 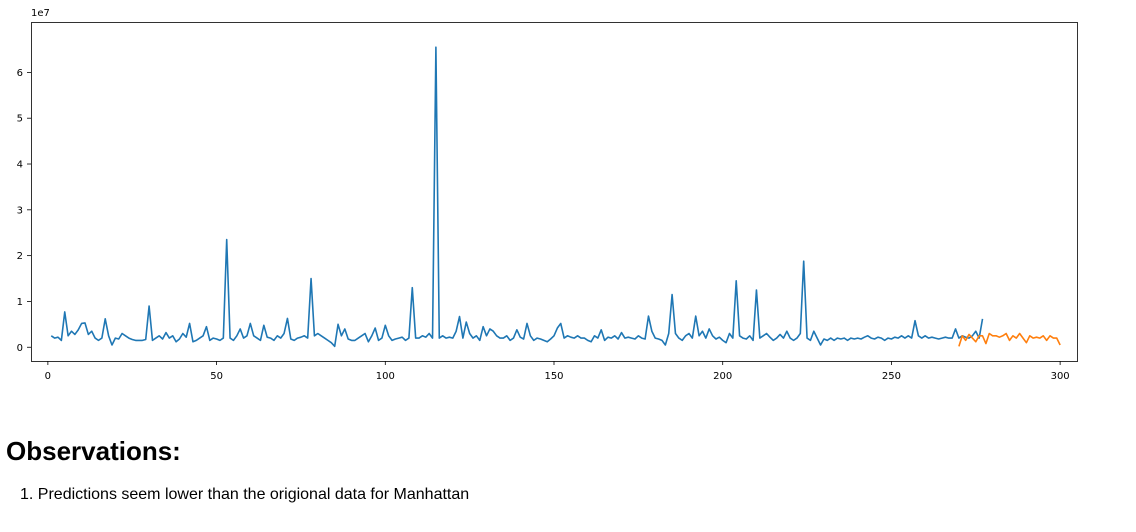 I want to click on x-tick-label: 300, so click(x=1060, y=376).